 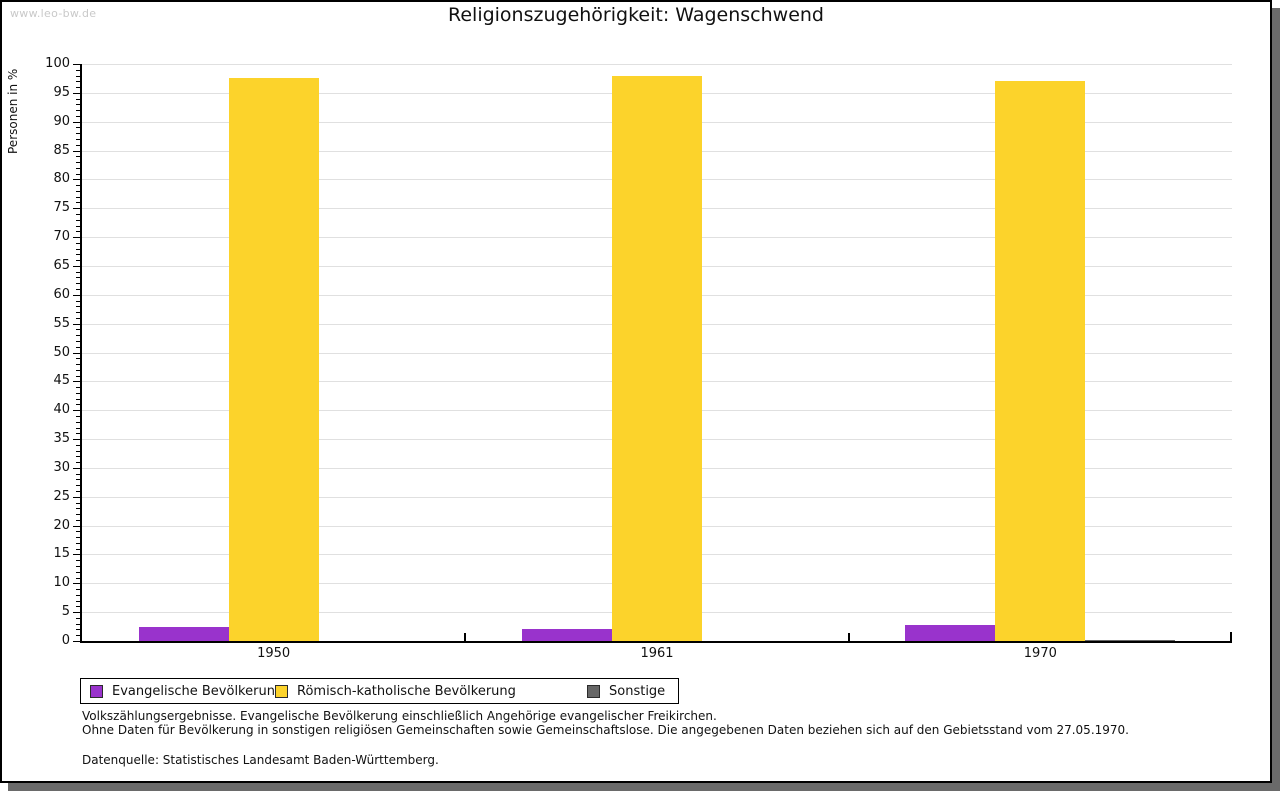 What do you see at coordinates (61, 583) in the screenshot?
I see `y-tick-label: 10` at bounding box center [61, 583].